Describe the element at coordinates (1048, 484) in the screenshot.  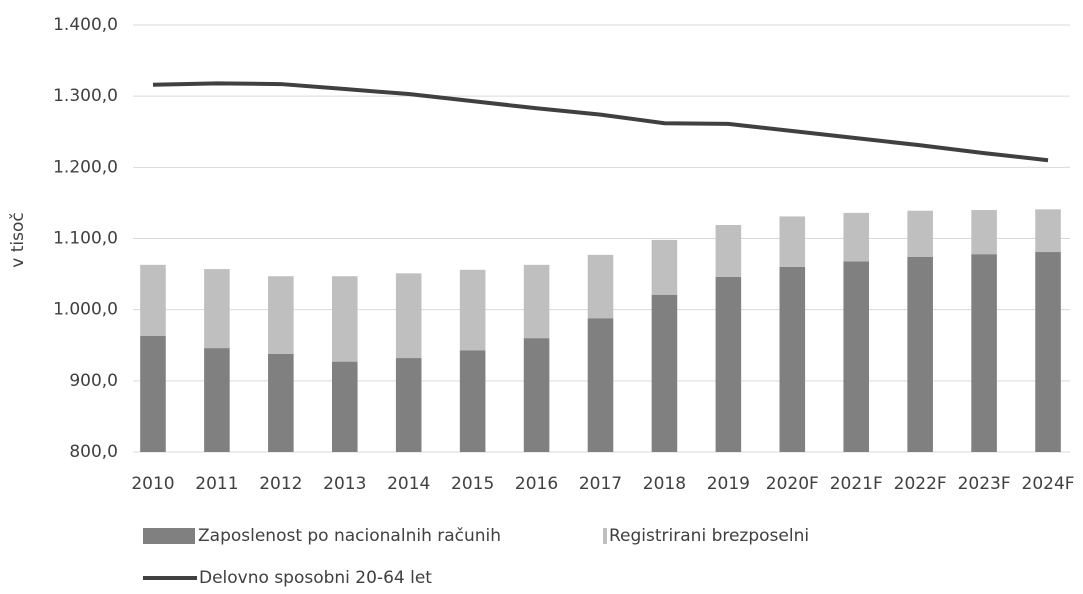
I see `x-tick-label: 2024F` at that location.